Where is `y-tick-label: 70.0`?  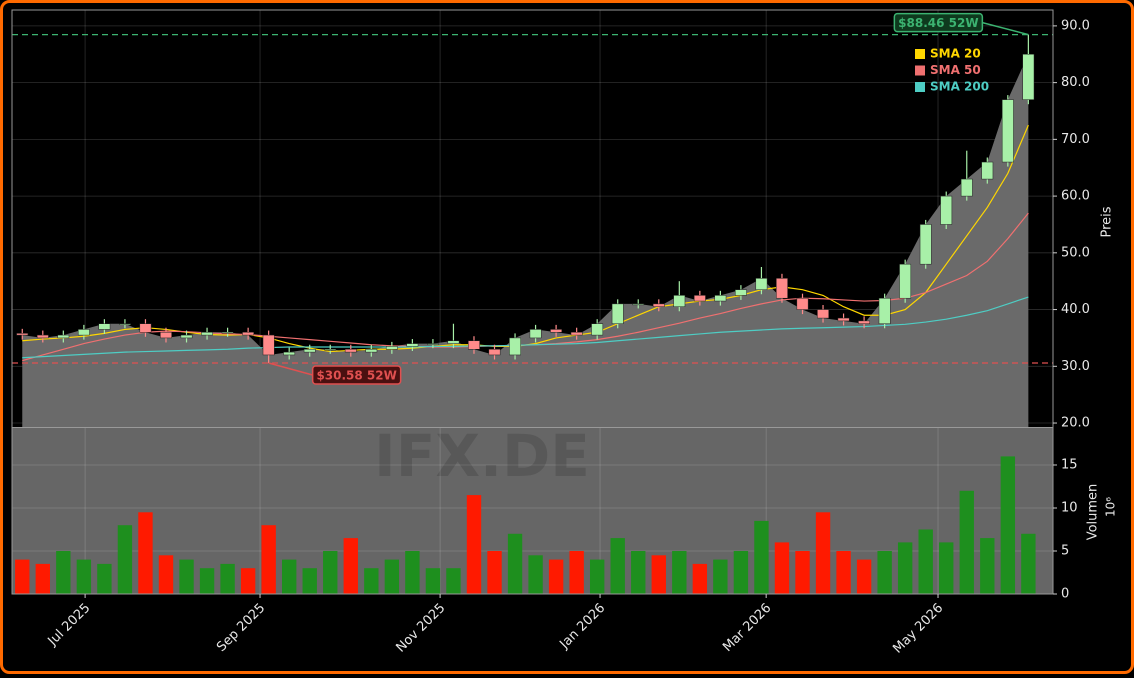 y-tick-label: 70.0 is located at coordinates (1075, 139).